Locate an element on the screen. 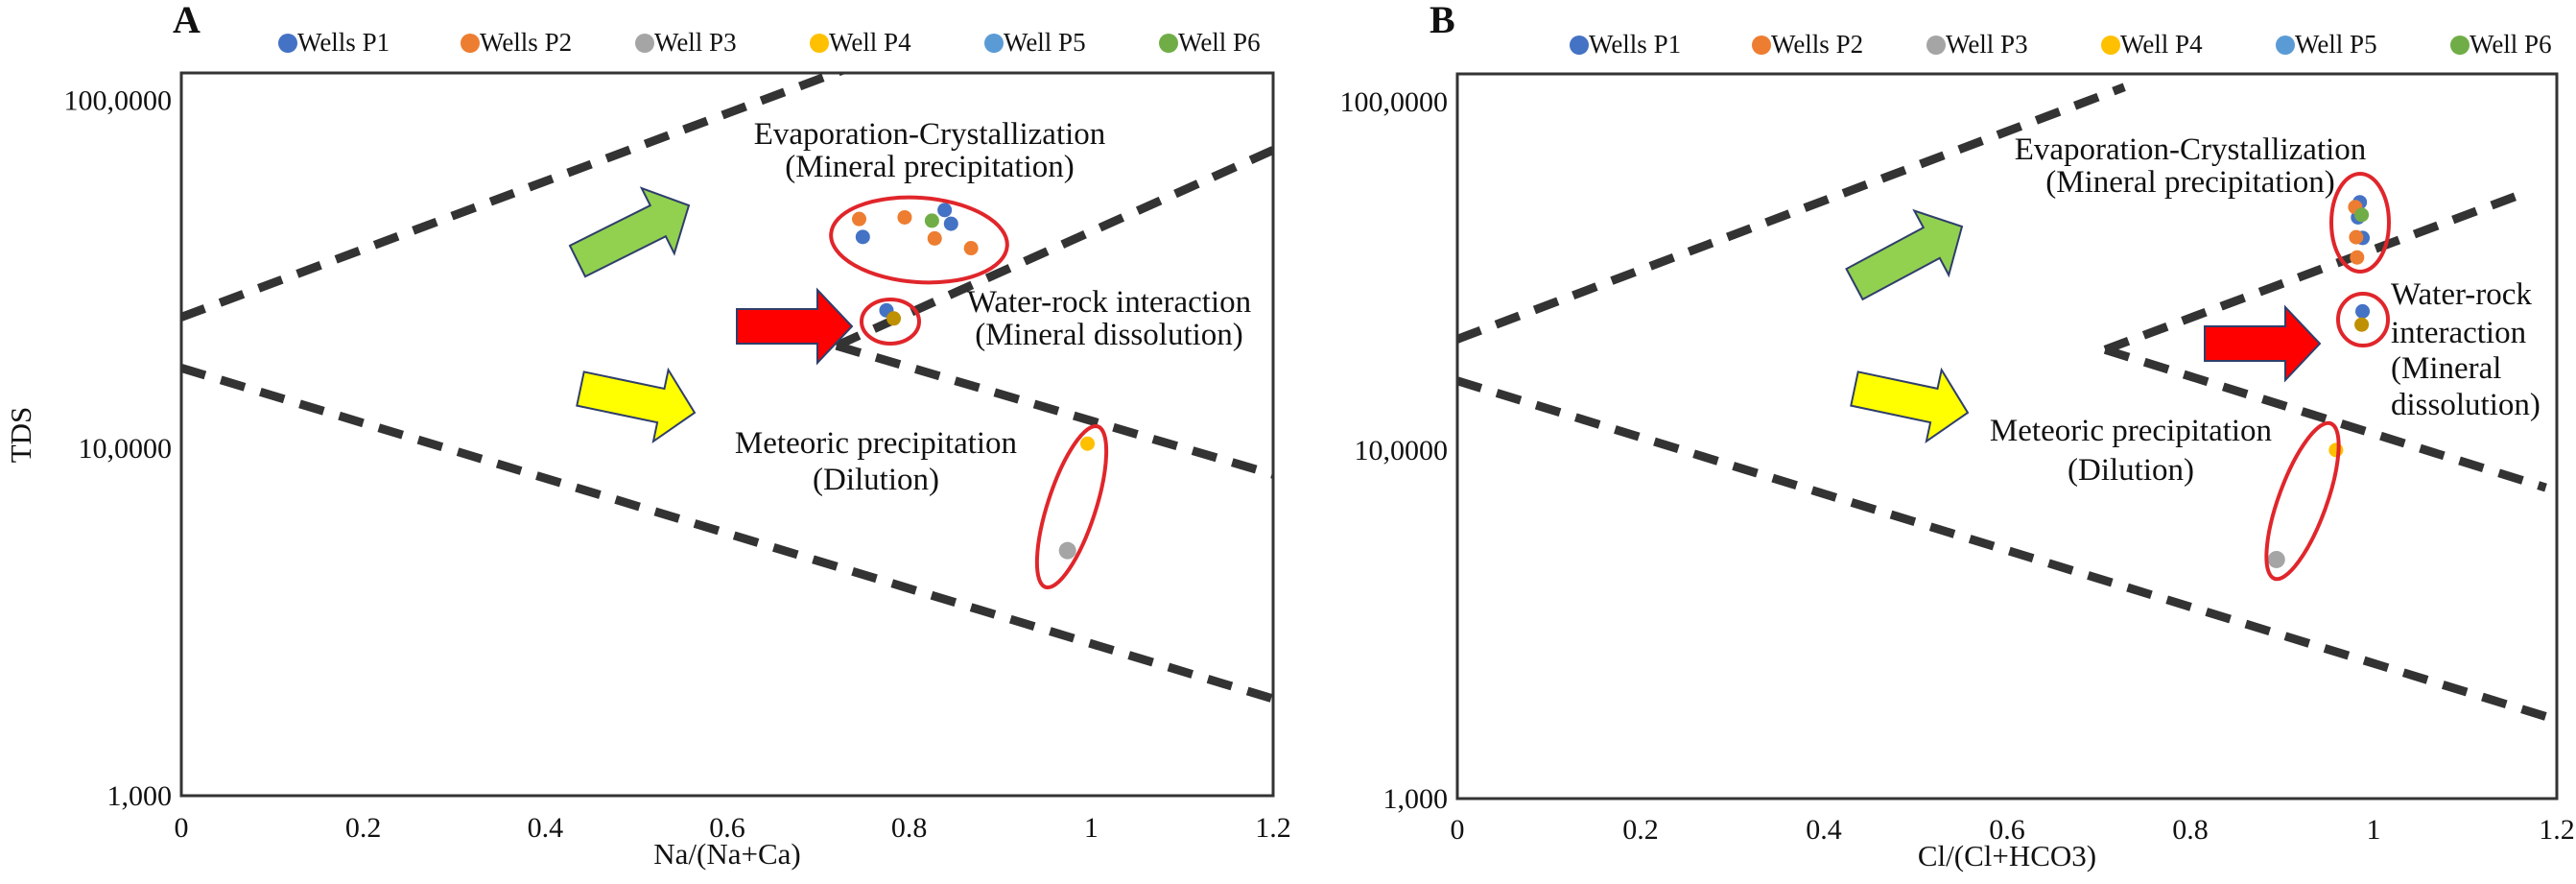  y-tick-label: 10,0000 is located at coordinates (126, 449).